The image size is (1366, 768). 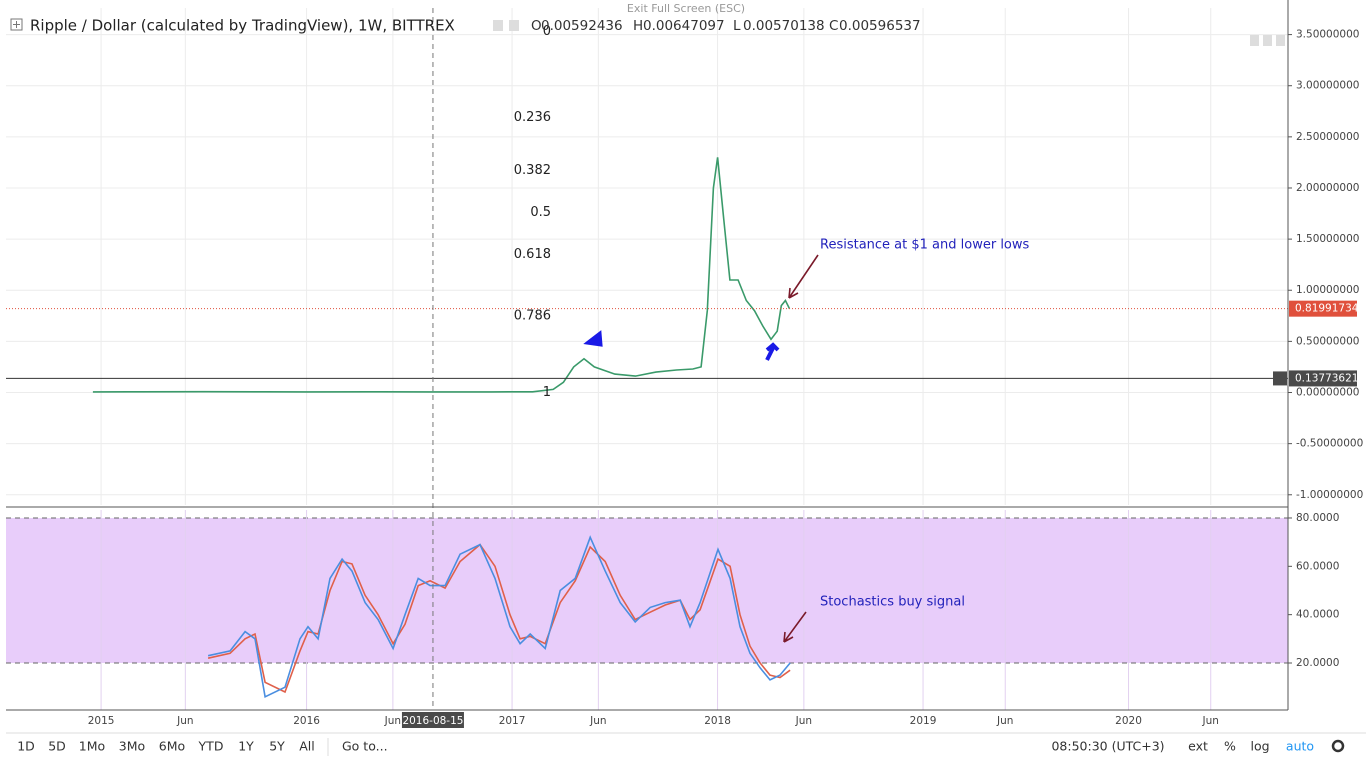 What do you see at coordinates (132, 746) in the screenshot?
I see `range-button: 3Mo` at bounding box center [132, 746].